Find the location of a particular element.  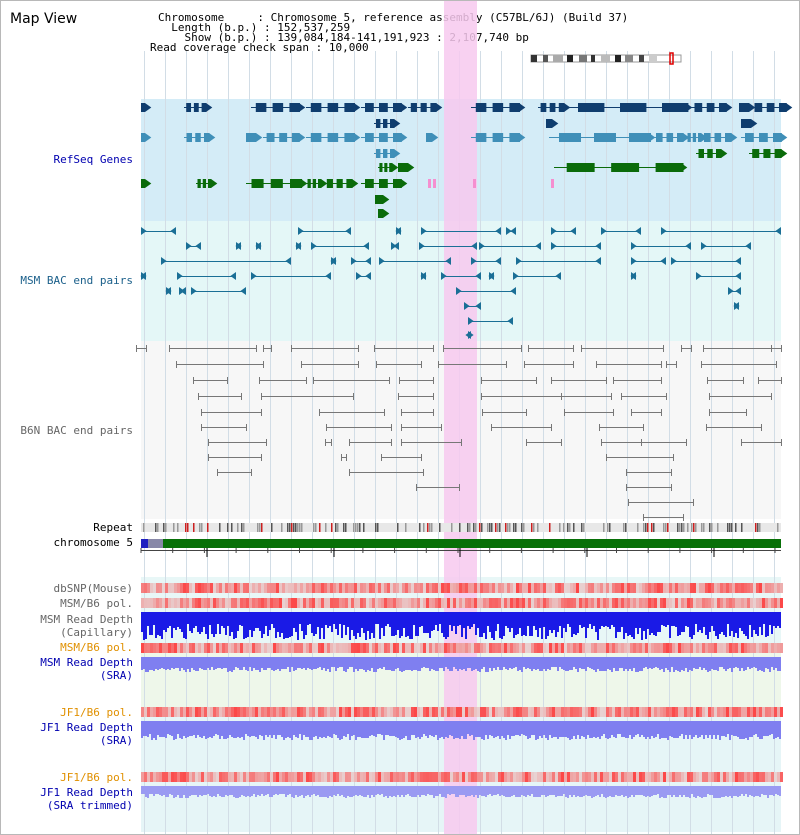

track-label-msm-bac: MSM BAC end pairs is located at coordinates (76, 280).